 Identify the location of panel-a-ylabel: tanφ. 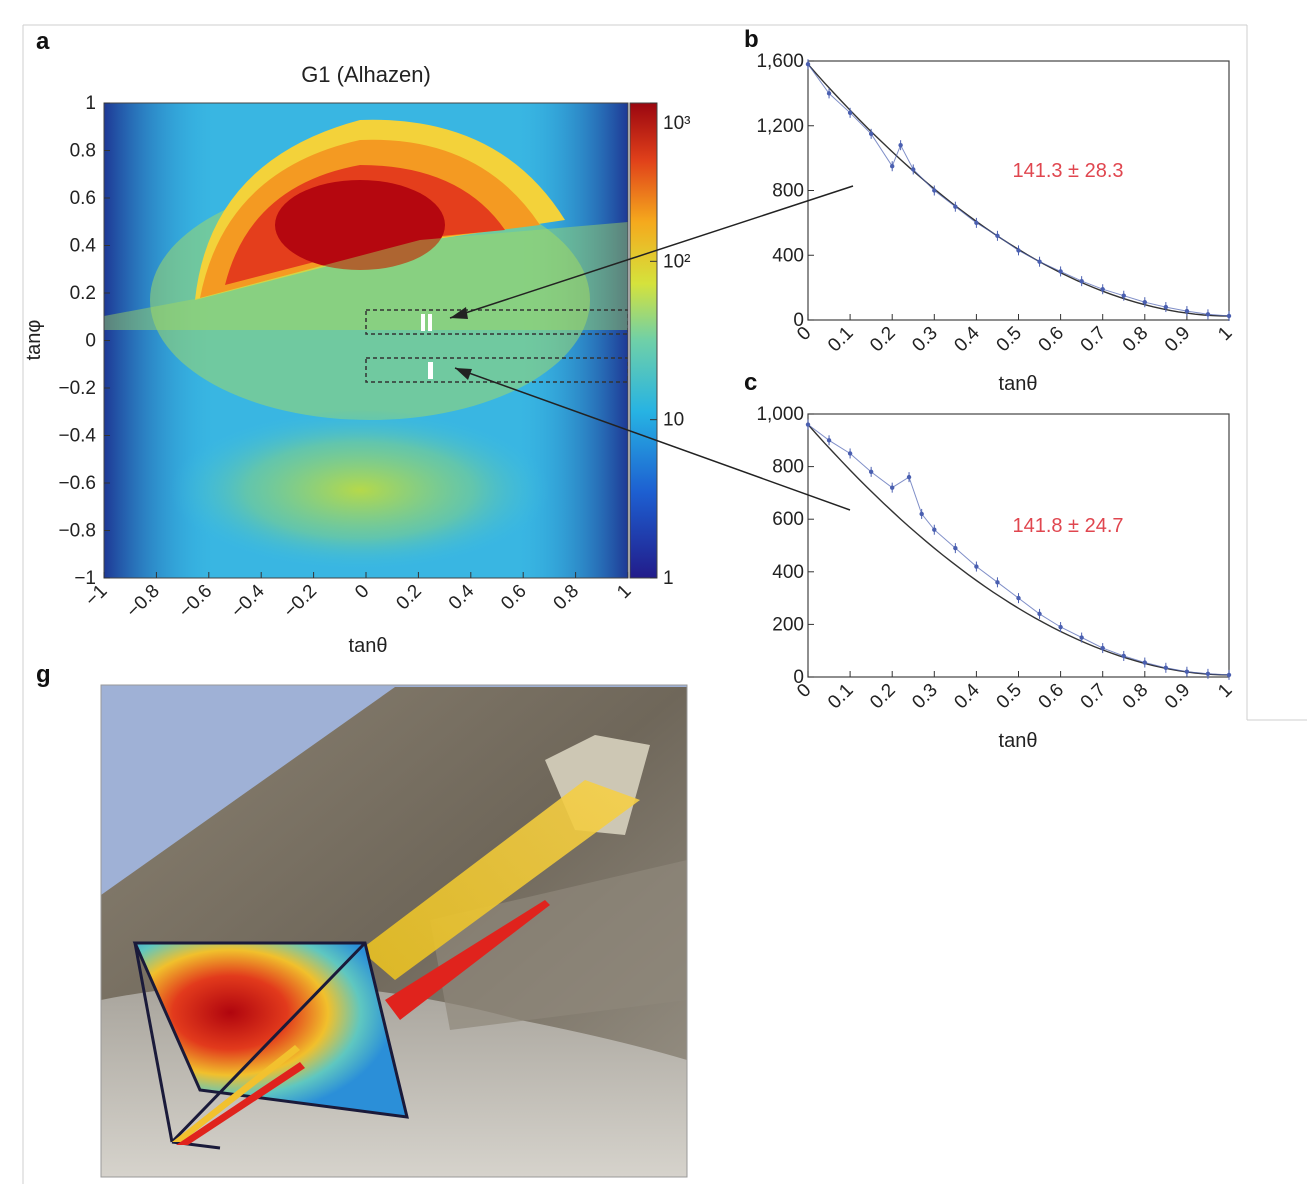
(34, 340).